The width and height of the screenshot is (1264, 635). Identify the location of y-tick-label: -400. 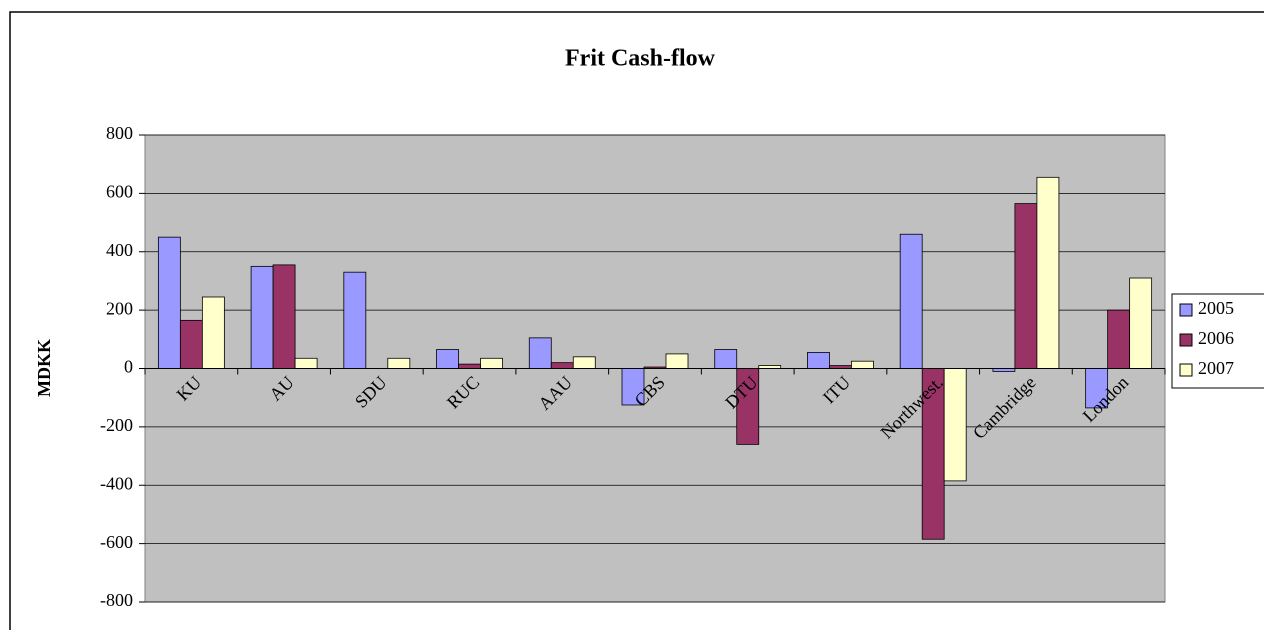
(116, 483).